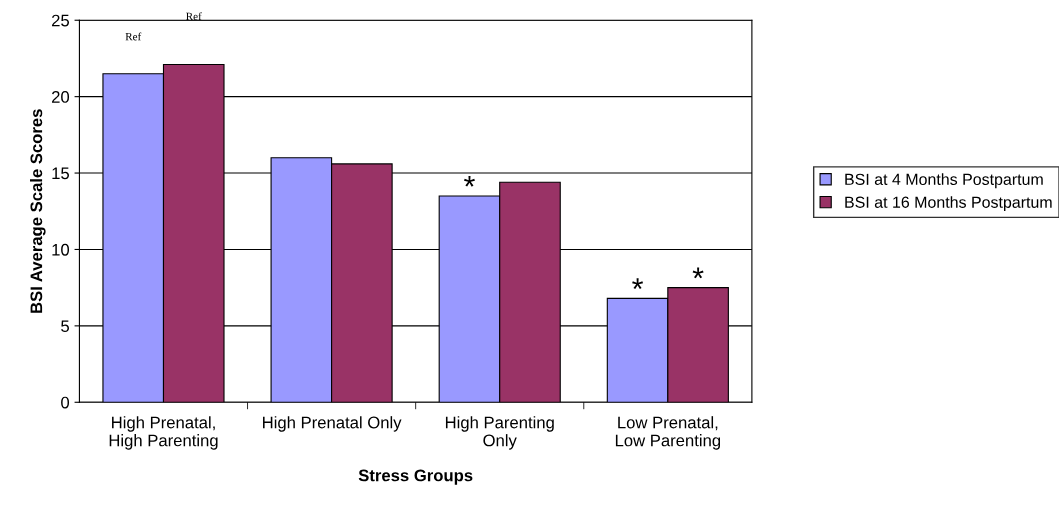 The height and width of the screenshot is (506, 1059). I want to click on y-tick-label: 20, so click(61, 97).